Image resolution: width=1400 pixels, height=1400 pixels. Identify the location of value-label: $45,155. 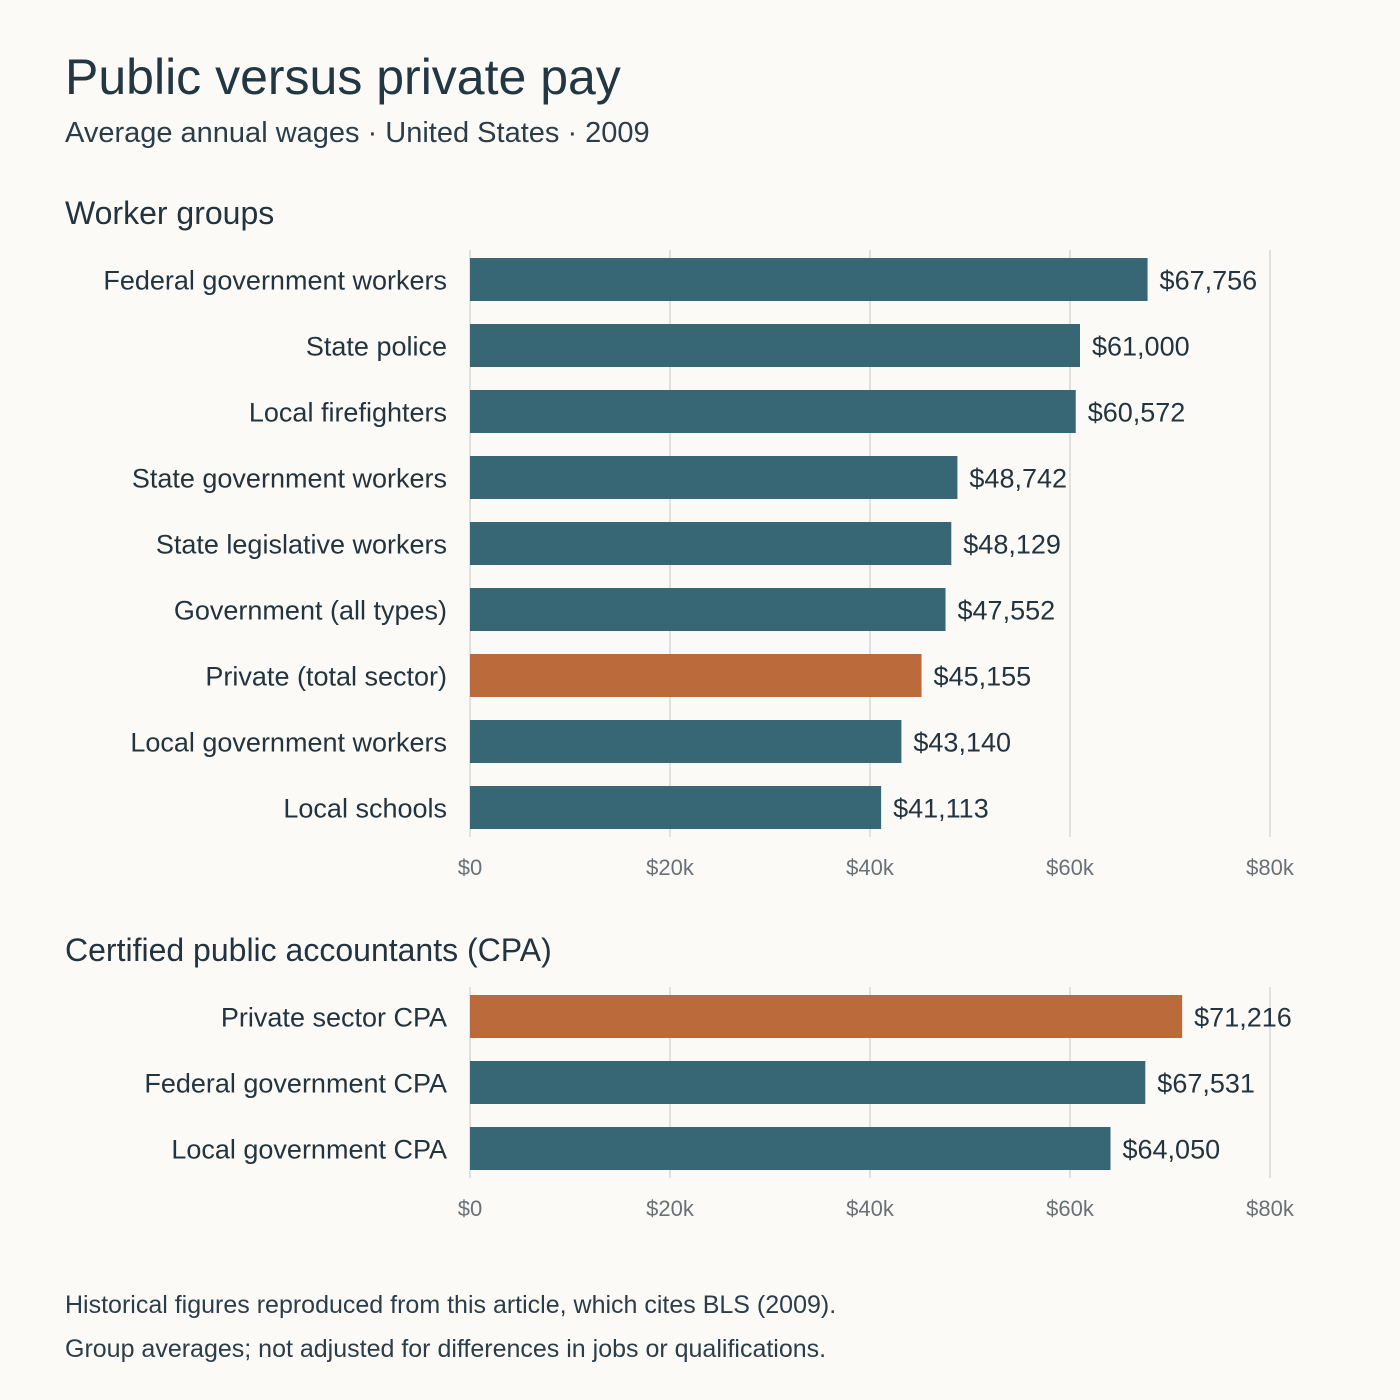
(983, 677).